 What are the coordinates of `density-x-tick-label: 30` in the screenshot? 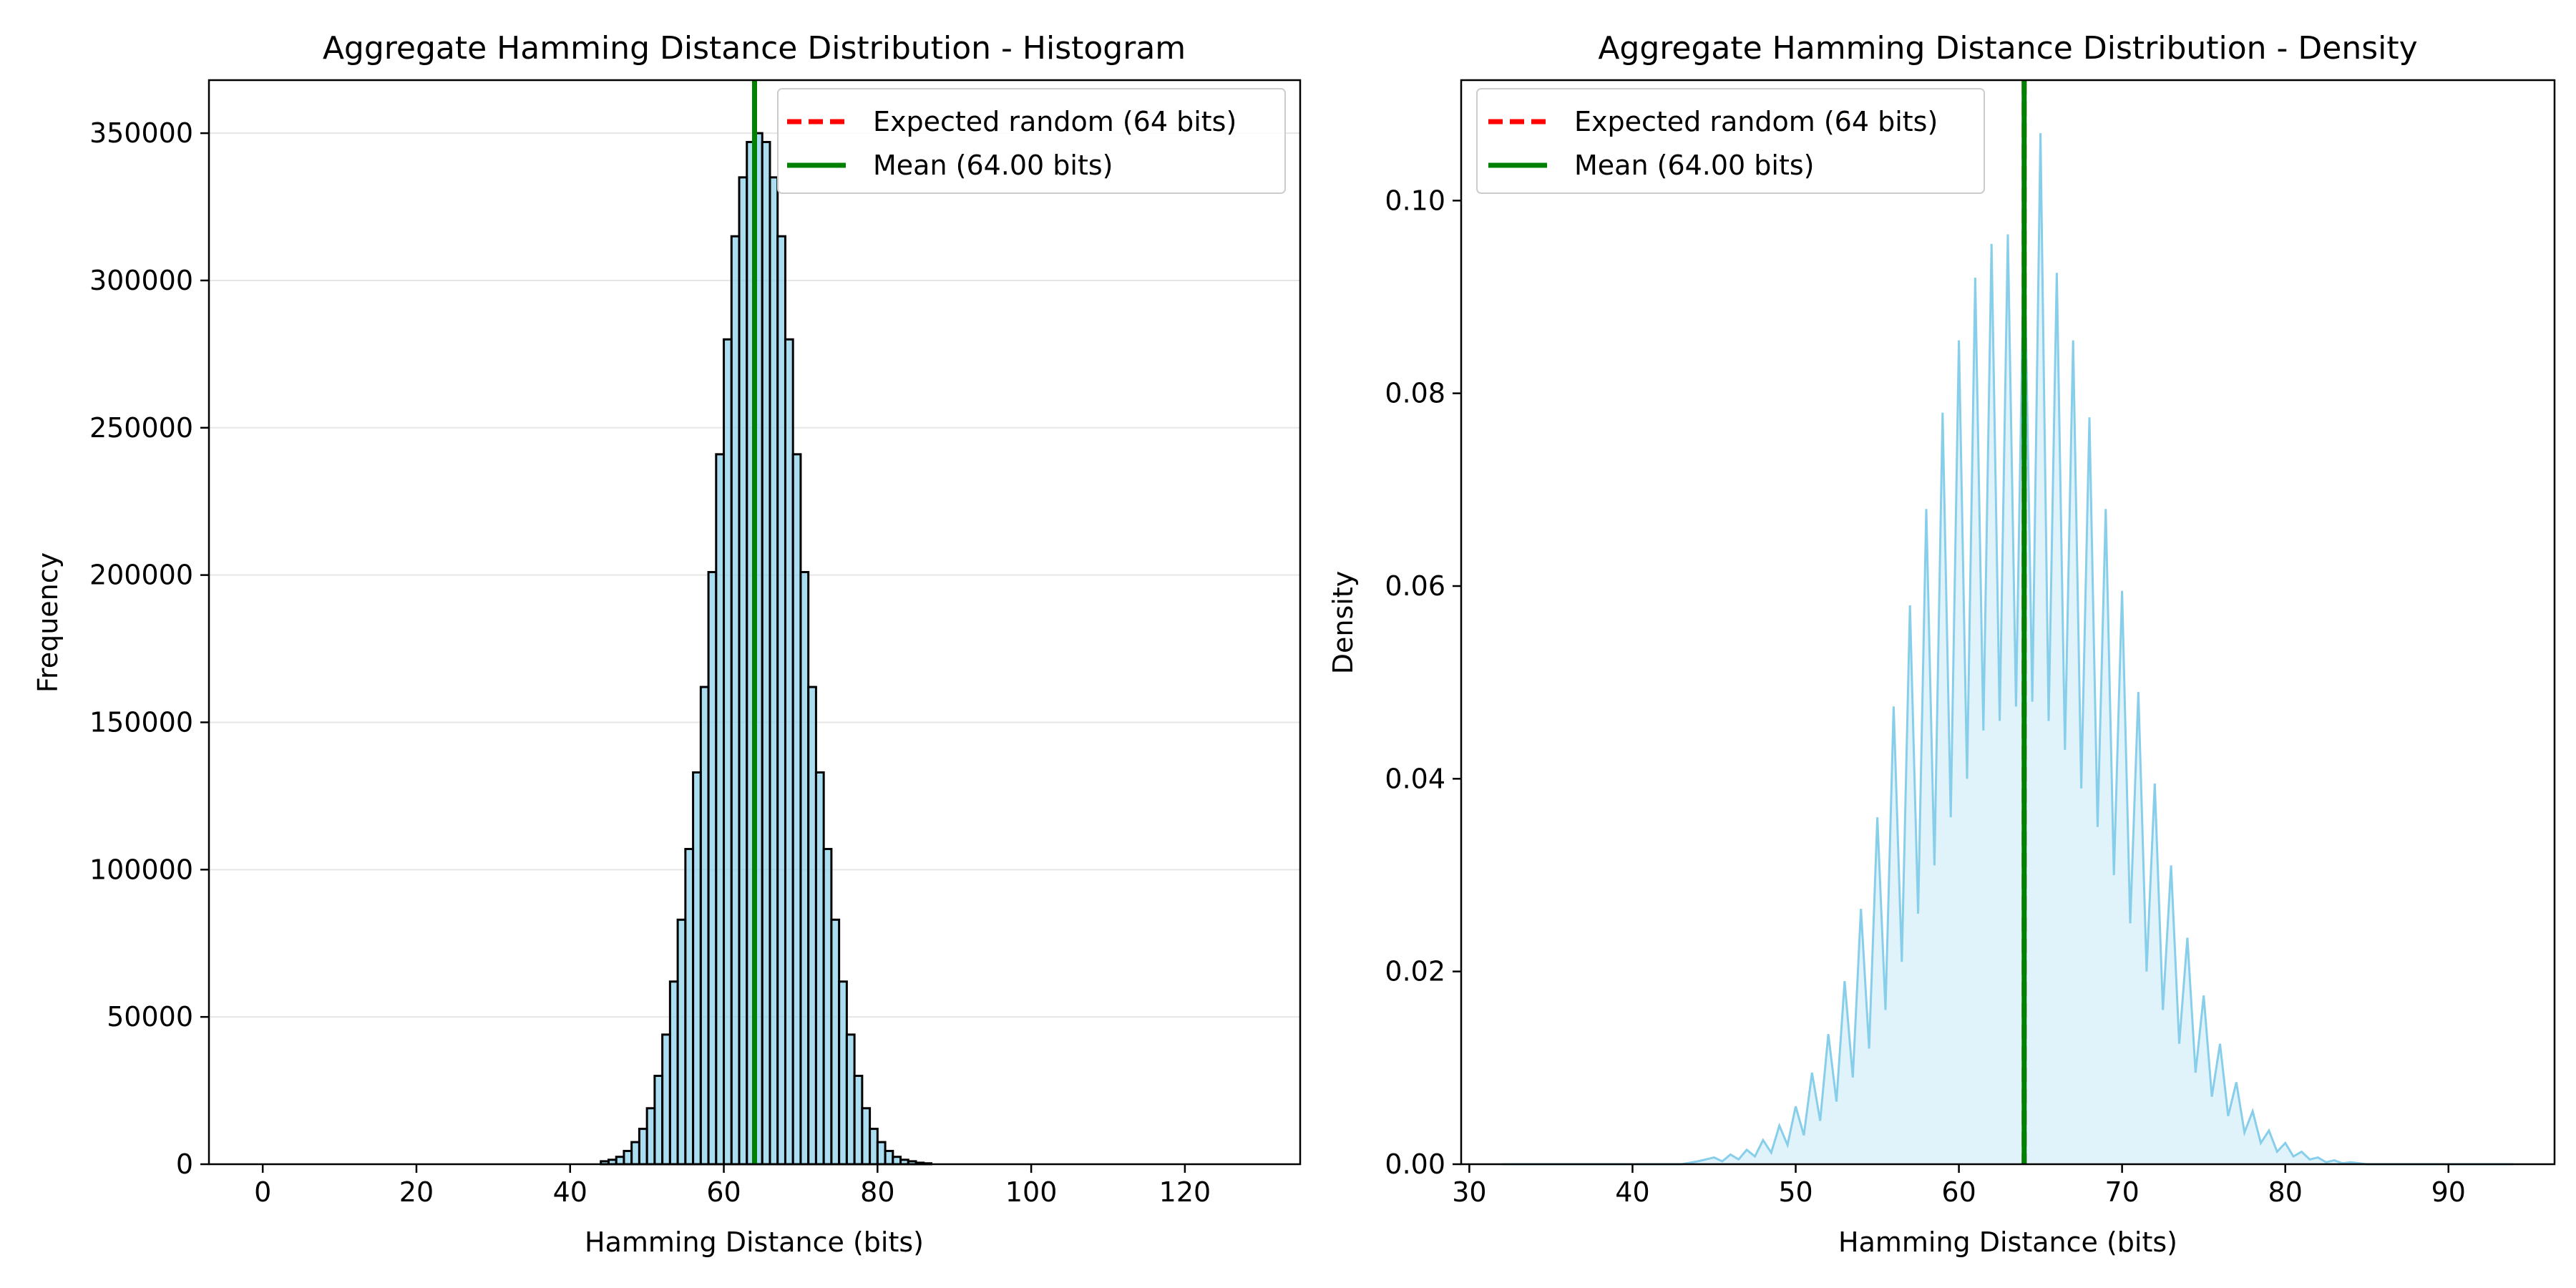 It's located at (1469, 1192).